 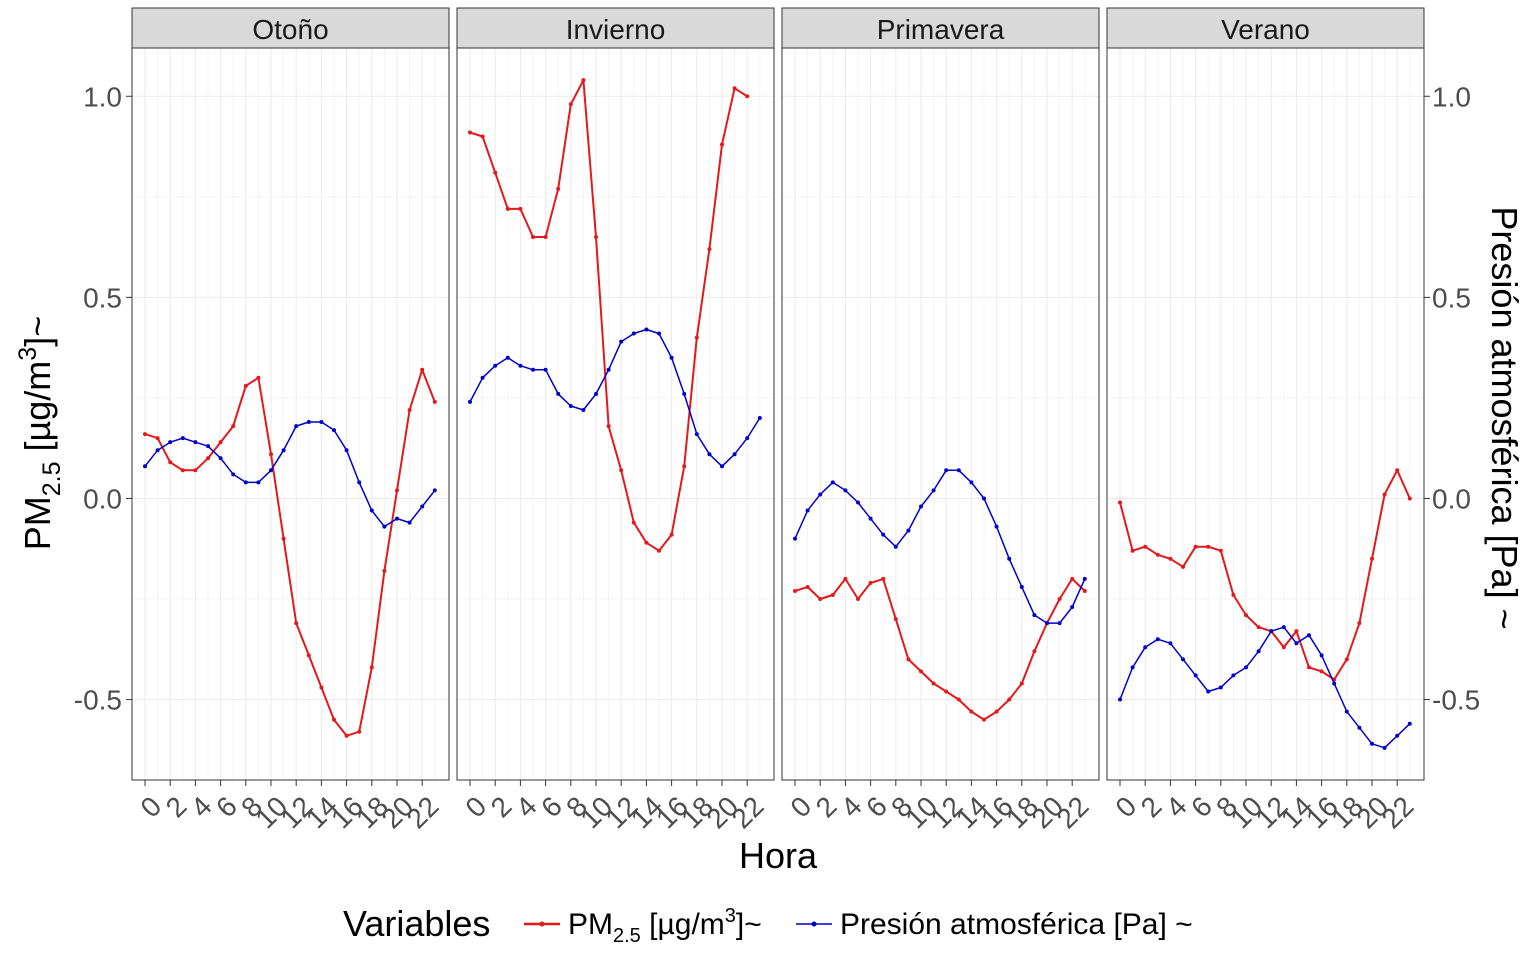 I want to click on legend-key-pm25-point, so click(x=542, y=924).